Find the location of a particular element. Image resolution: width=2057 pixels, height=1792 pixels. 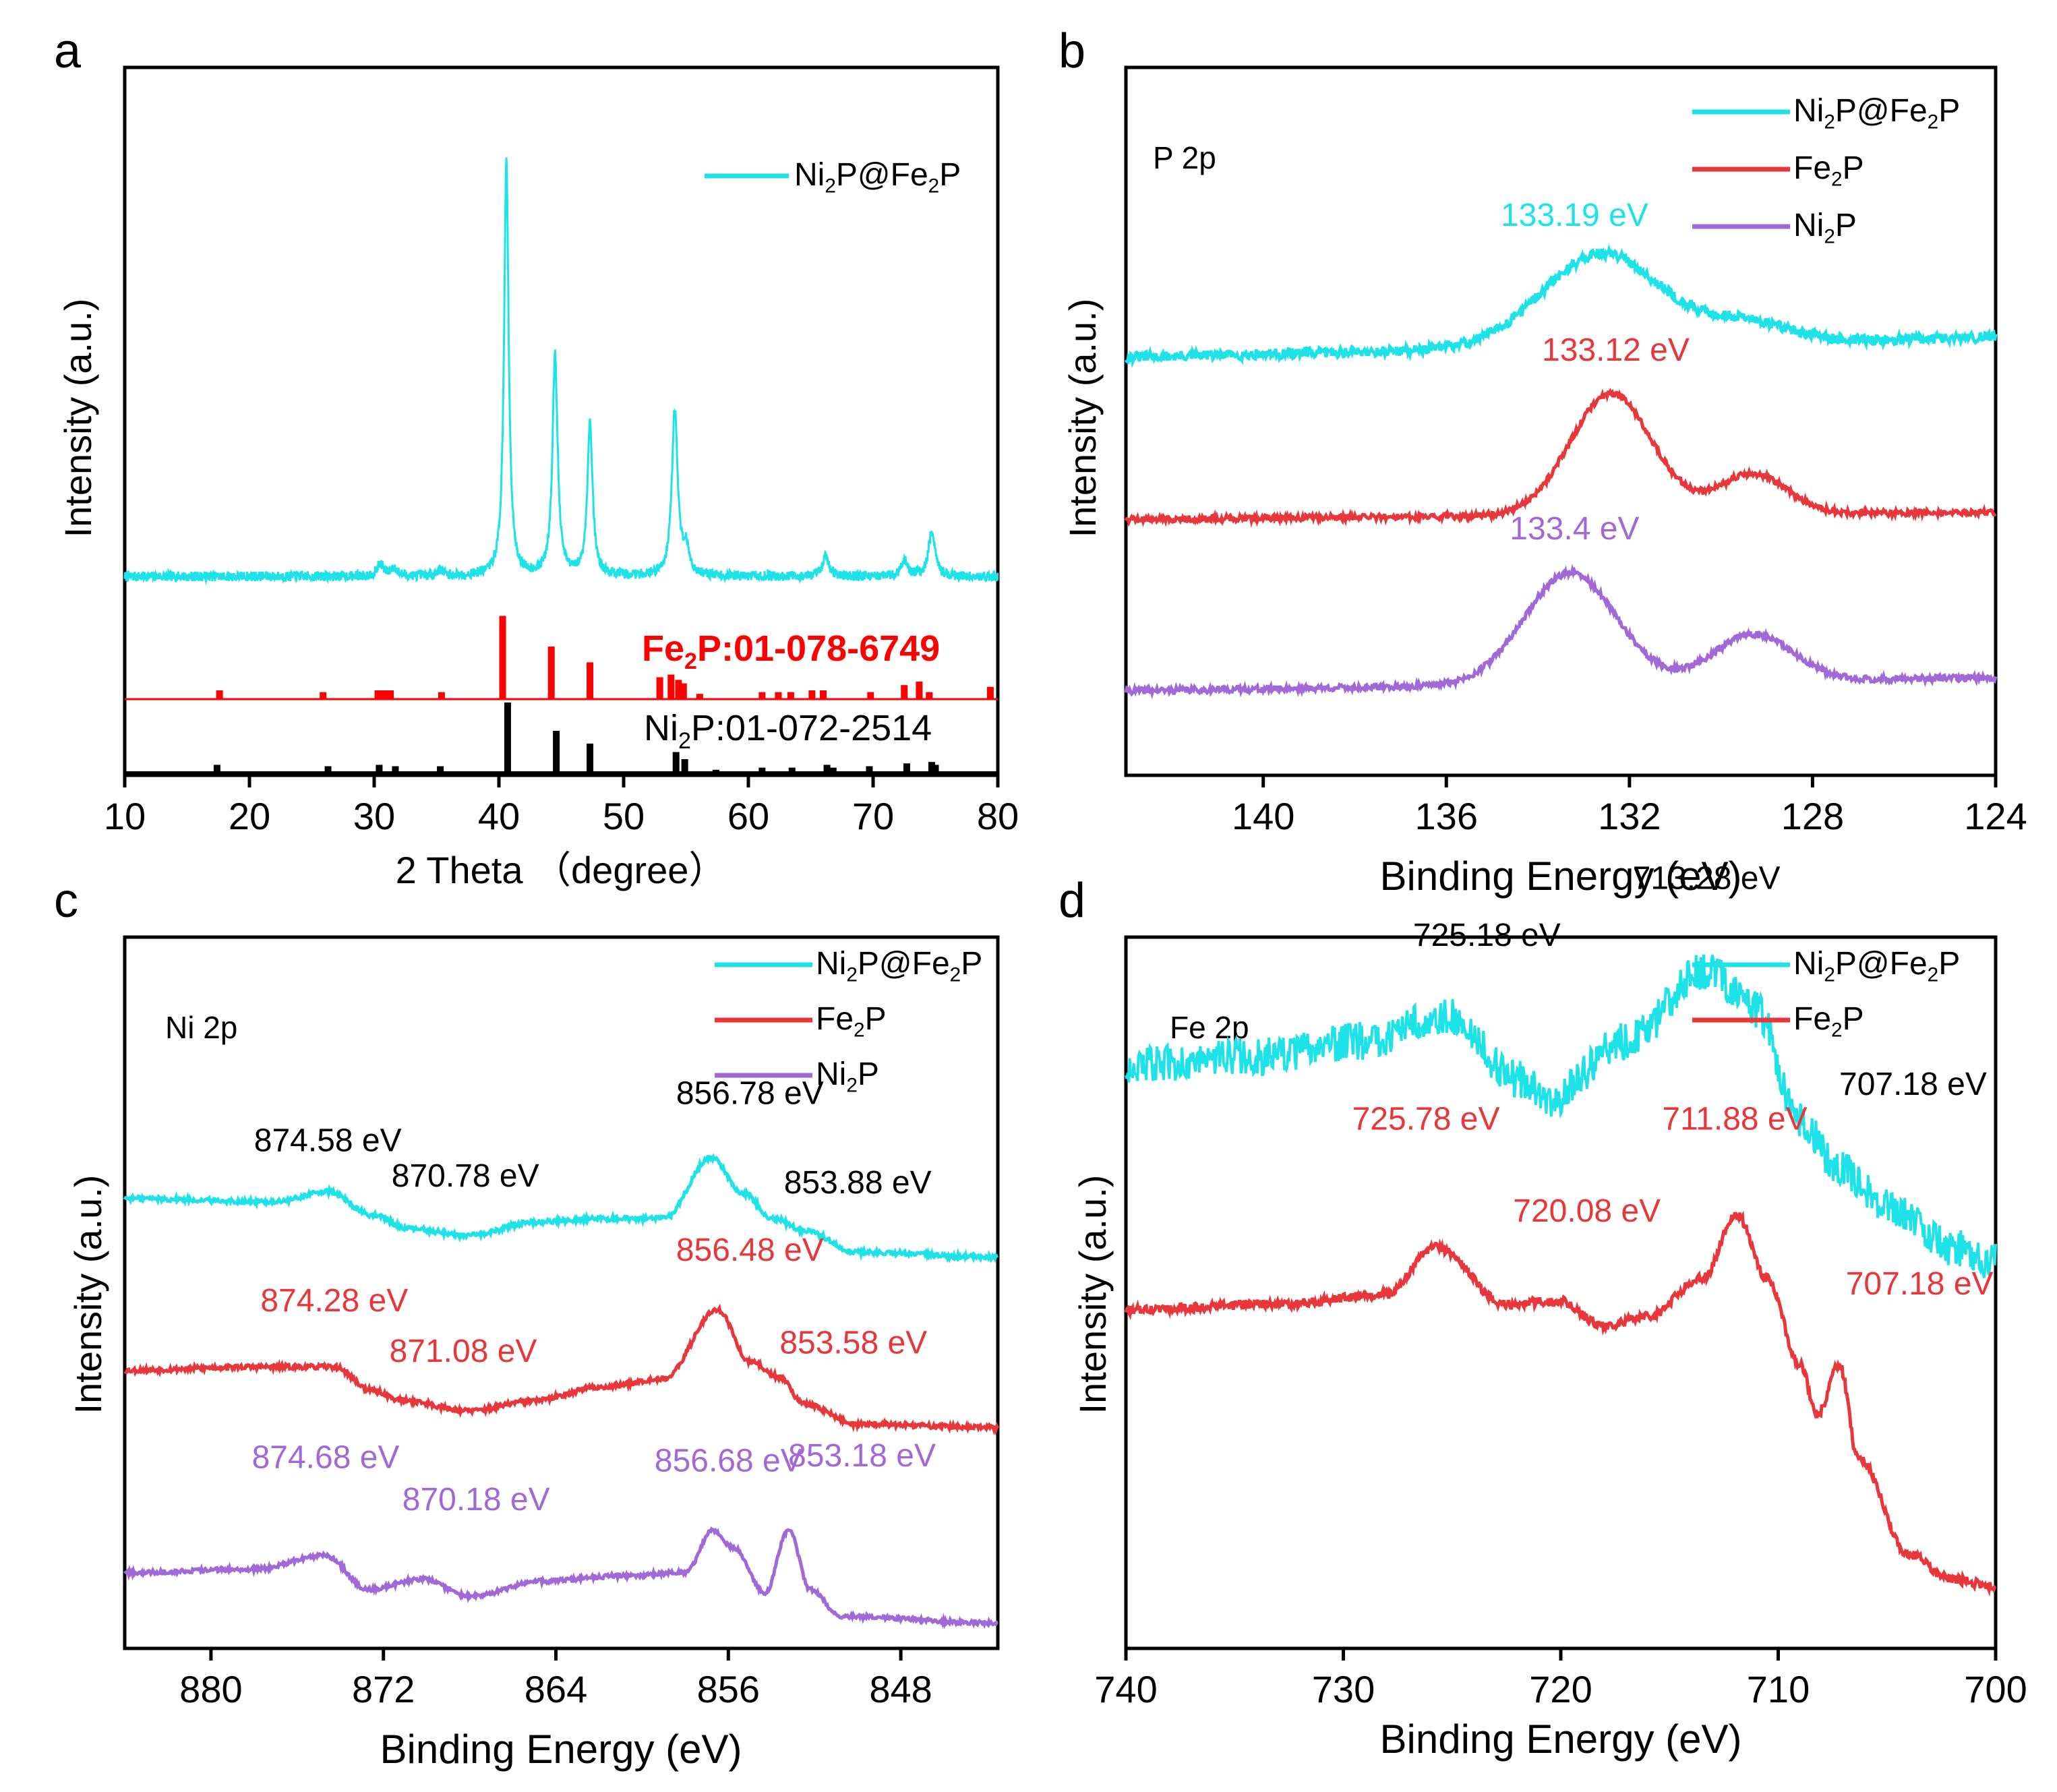

spectrum-d-fe2p is located at coordinates (1560, 1403).